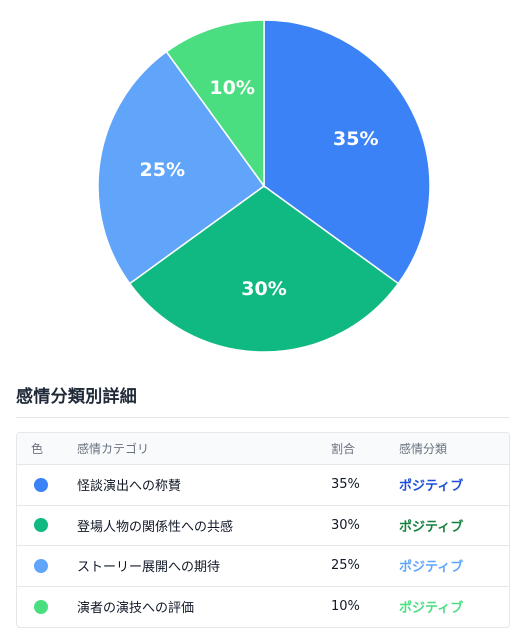 The width and height of the screenshot is (526, 641). What do you see at coordinates (343, 449) in the screenshot?
I see `header-ratio: 割合` at bounding box center [343, 449].